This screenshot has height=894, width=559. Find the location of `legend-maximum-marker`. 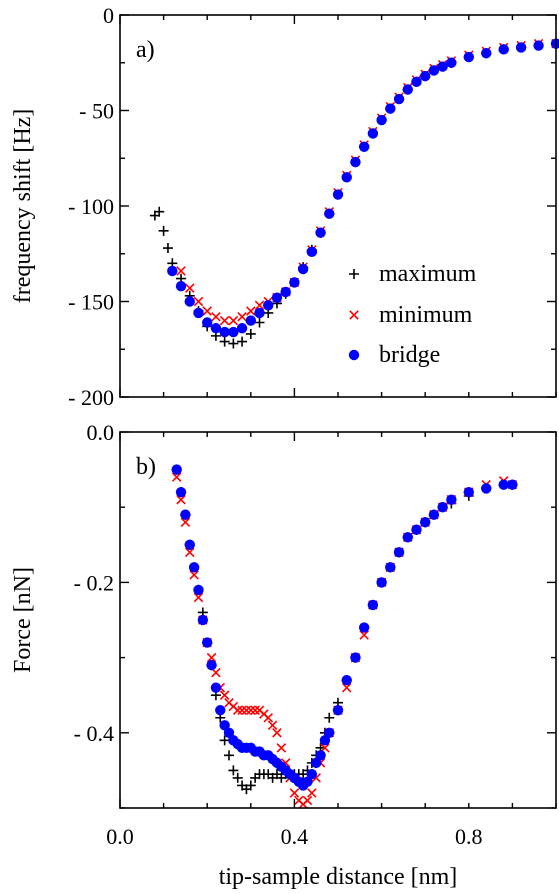

legend-maximum-marker is located at coordinates (354, 274).